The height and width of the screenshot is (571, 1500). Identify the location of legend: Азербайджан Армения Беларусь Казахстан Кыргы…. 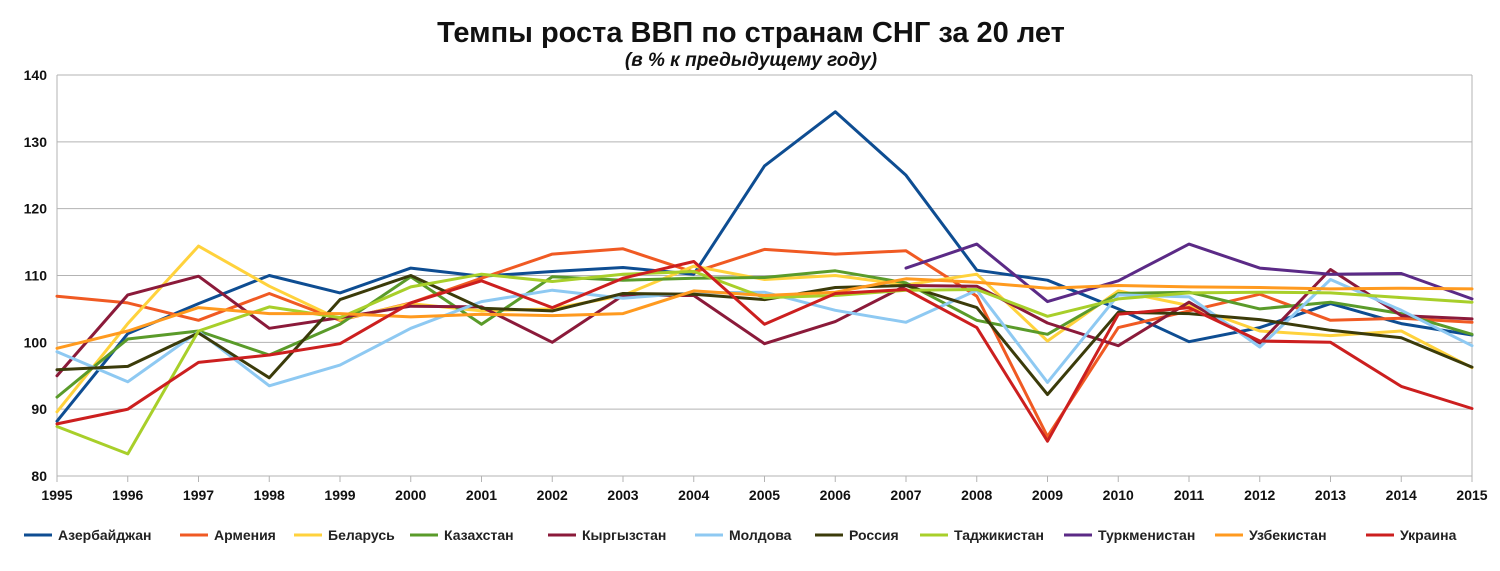
(740, 535).